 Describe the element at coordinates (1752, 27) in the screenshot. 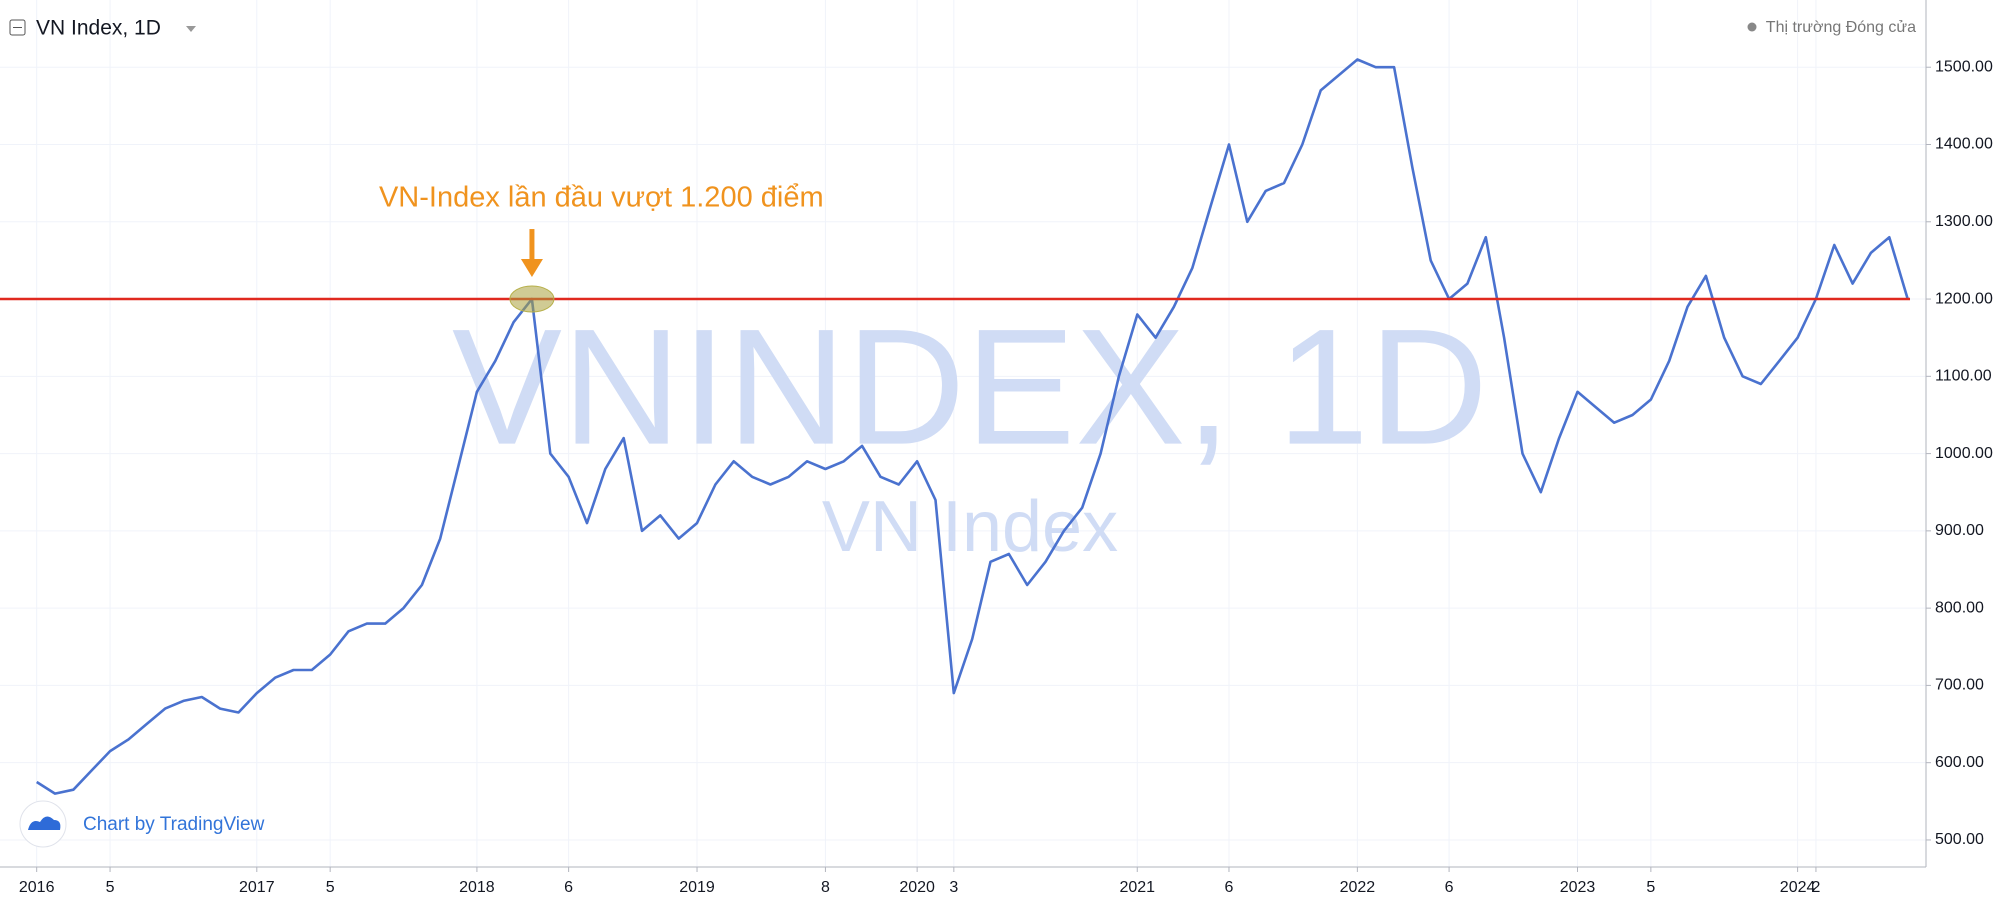

I see `status-dot` at that location.